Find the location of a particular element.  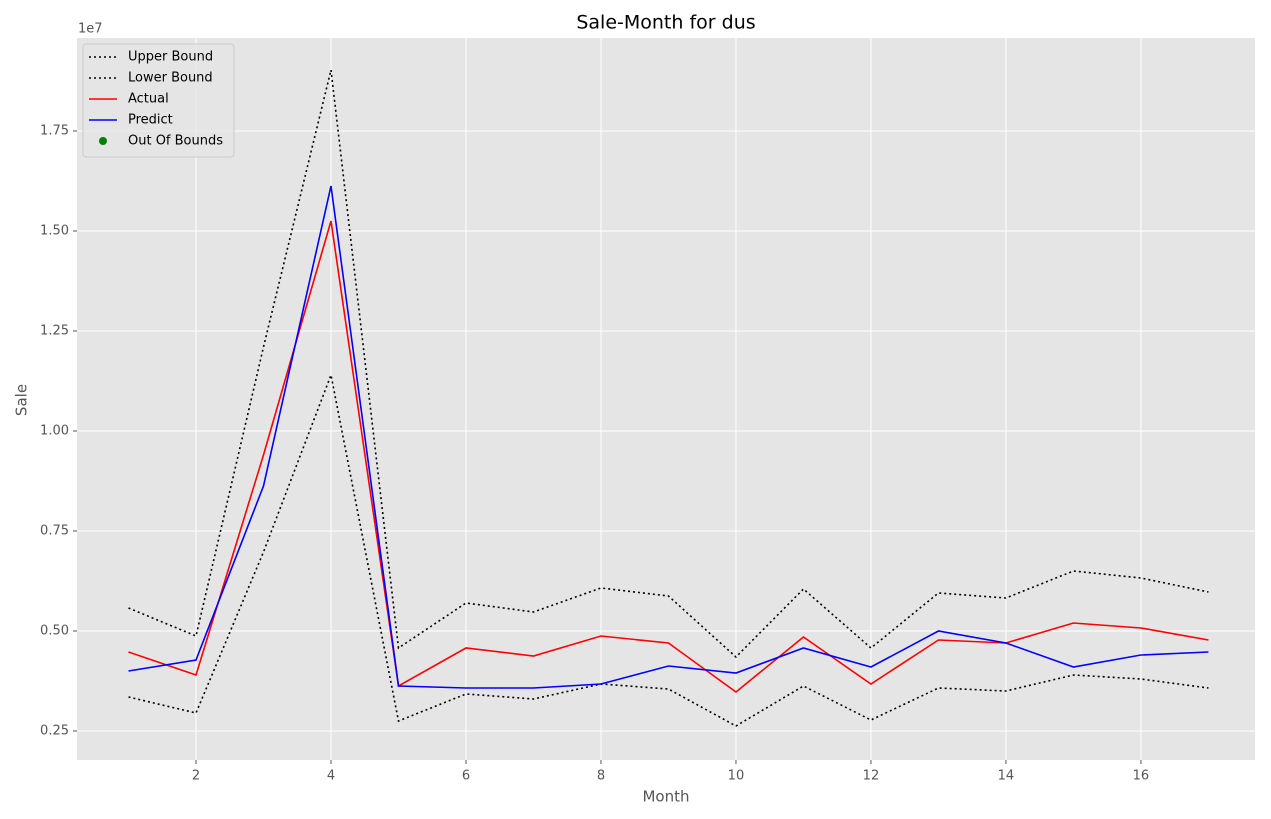

x-tick-label: 16 is located at coordinates (1141, 776).